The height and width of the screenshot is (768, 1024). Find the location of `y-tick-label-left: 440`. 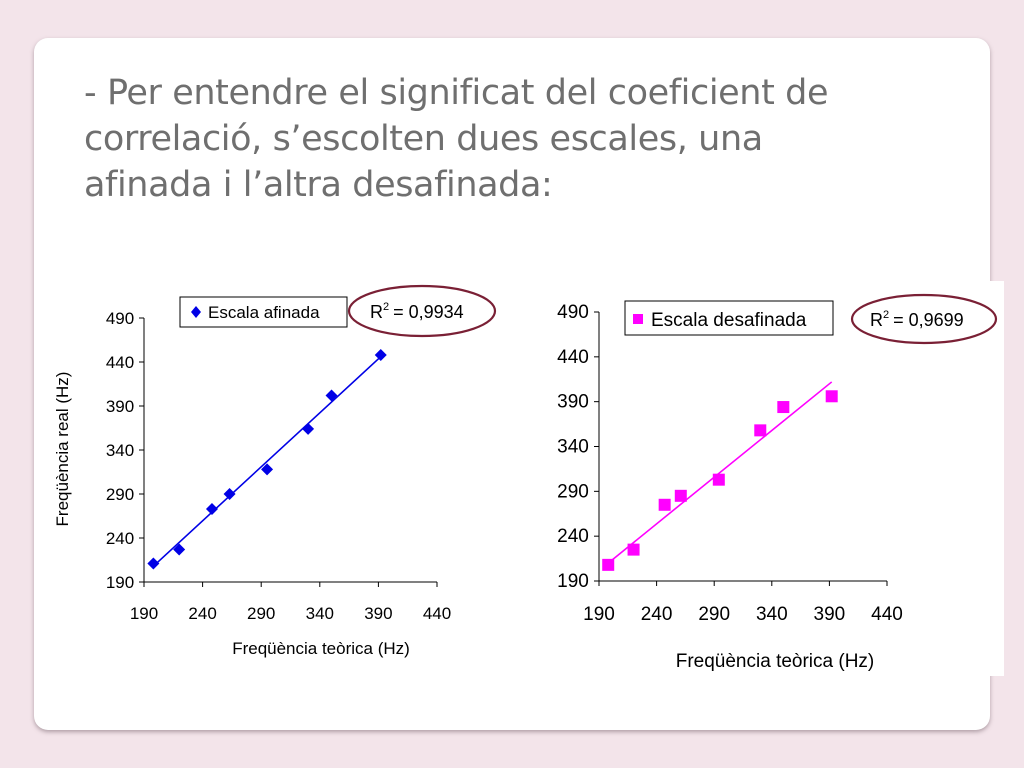

y-tick-label-left: 440 is located at coordinates (120, 362).